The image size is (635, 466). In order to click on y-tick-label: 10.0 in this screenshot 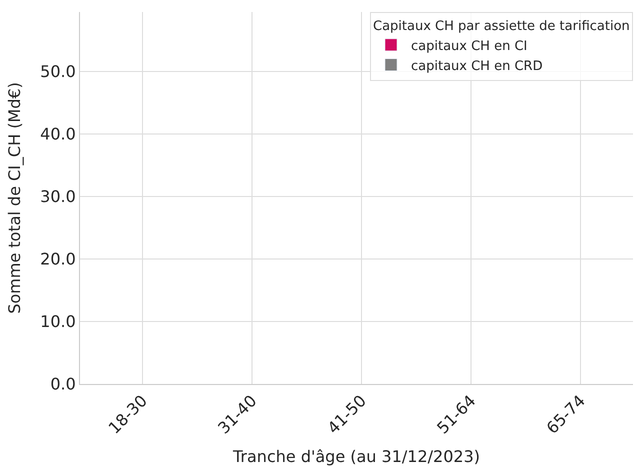, I will do `click(58, 322)`.